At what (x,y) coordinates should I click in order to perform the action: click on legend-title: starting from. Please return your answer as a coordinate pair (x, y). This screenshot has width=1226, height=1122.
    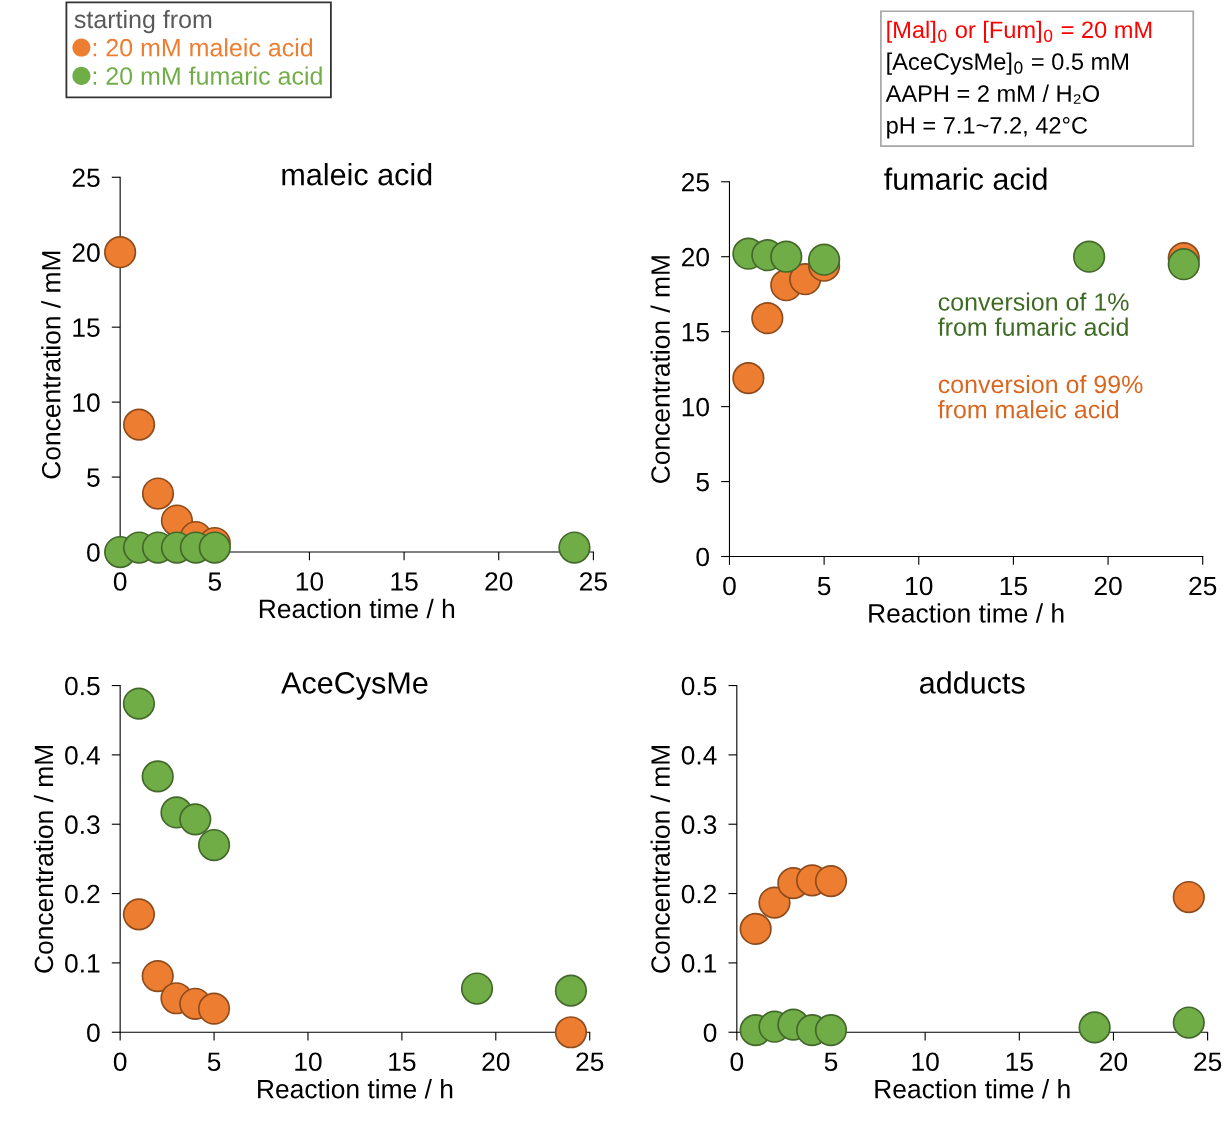
    Looking at the image, I should click on (143, 21).